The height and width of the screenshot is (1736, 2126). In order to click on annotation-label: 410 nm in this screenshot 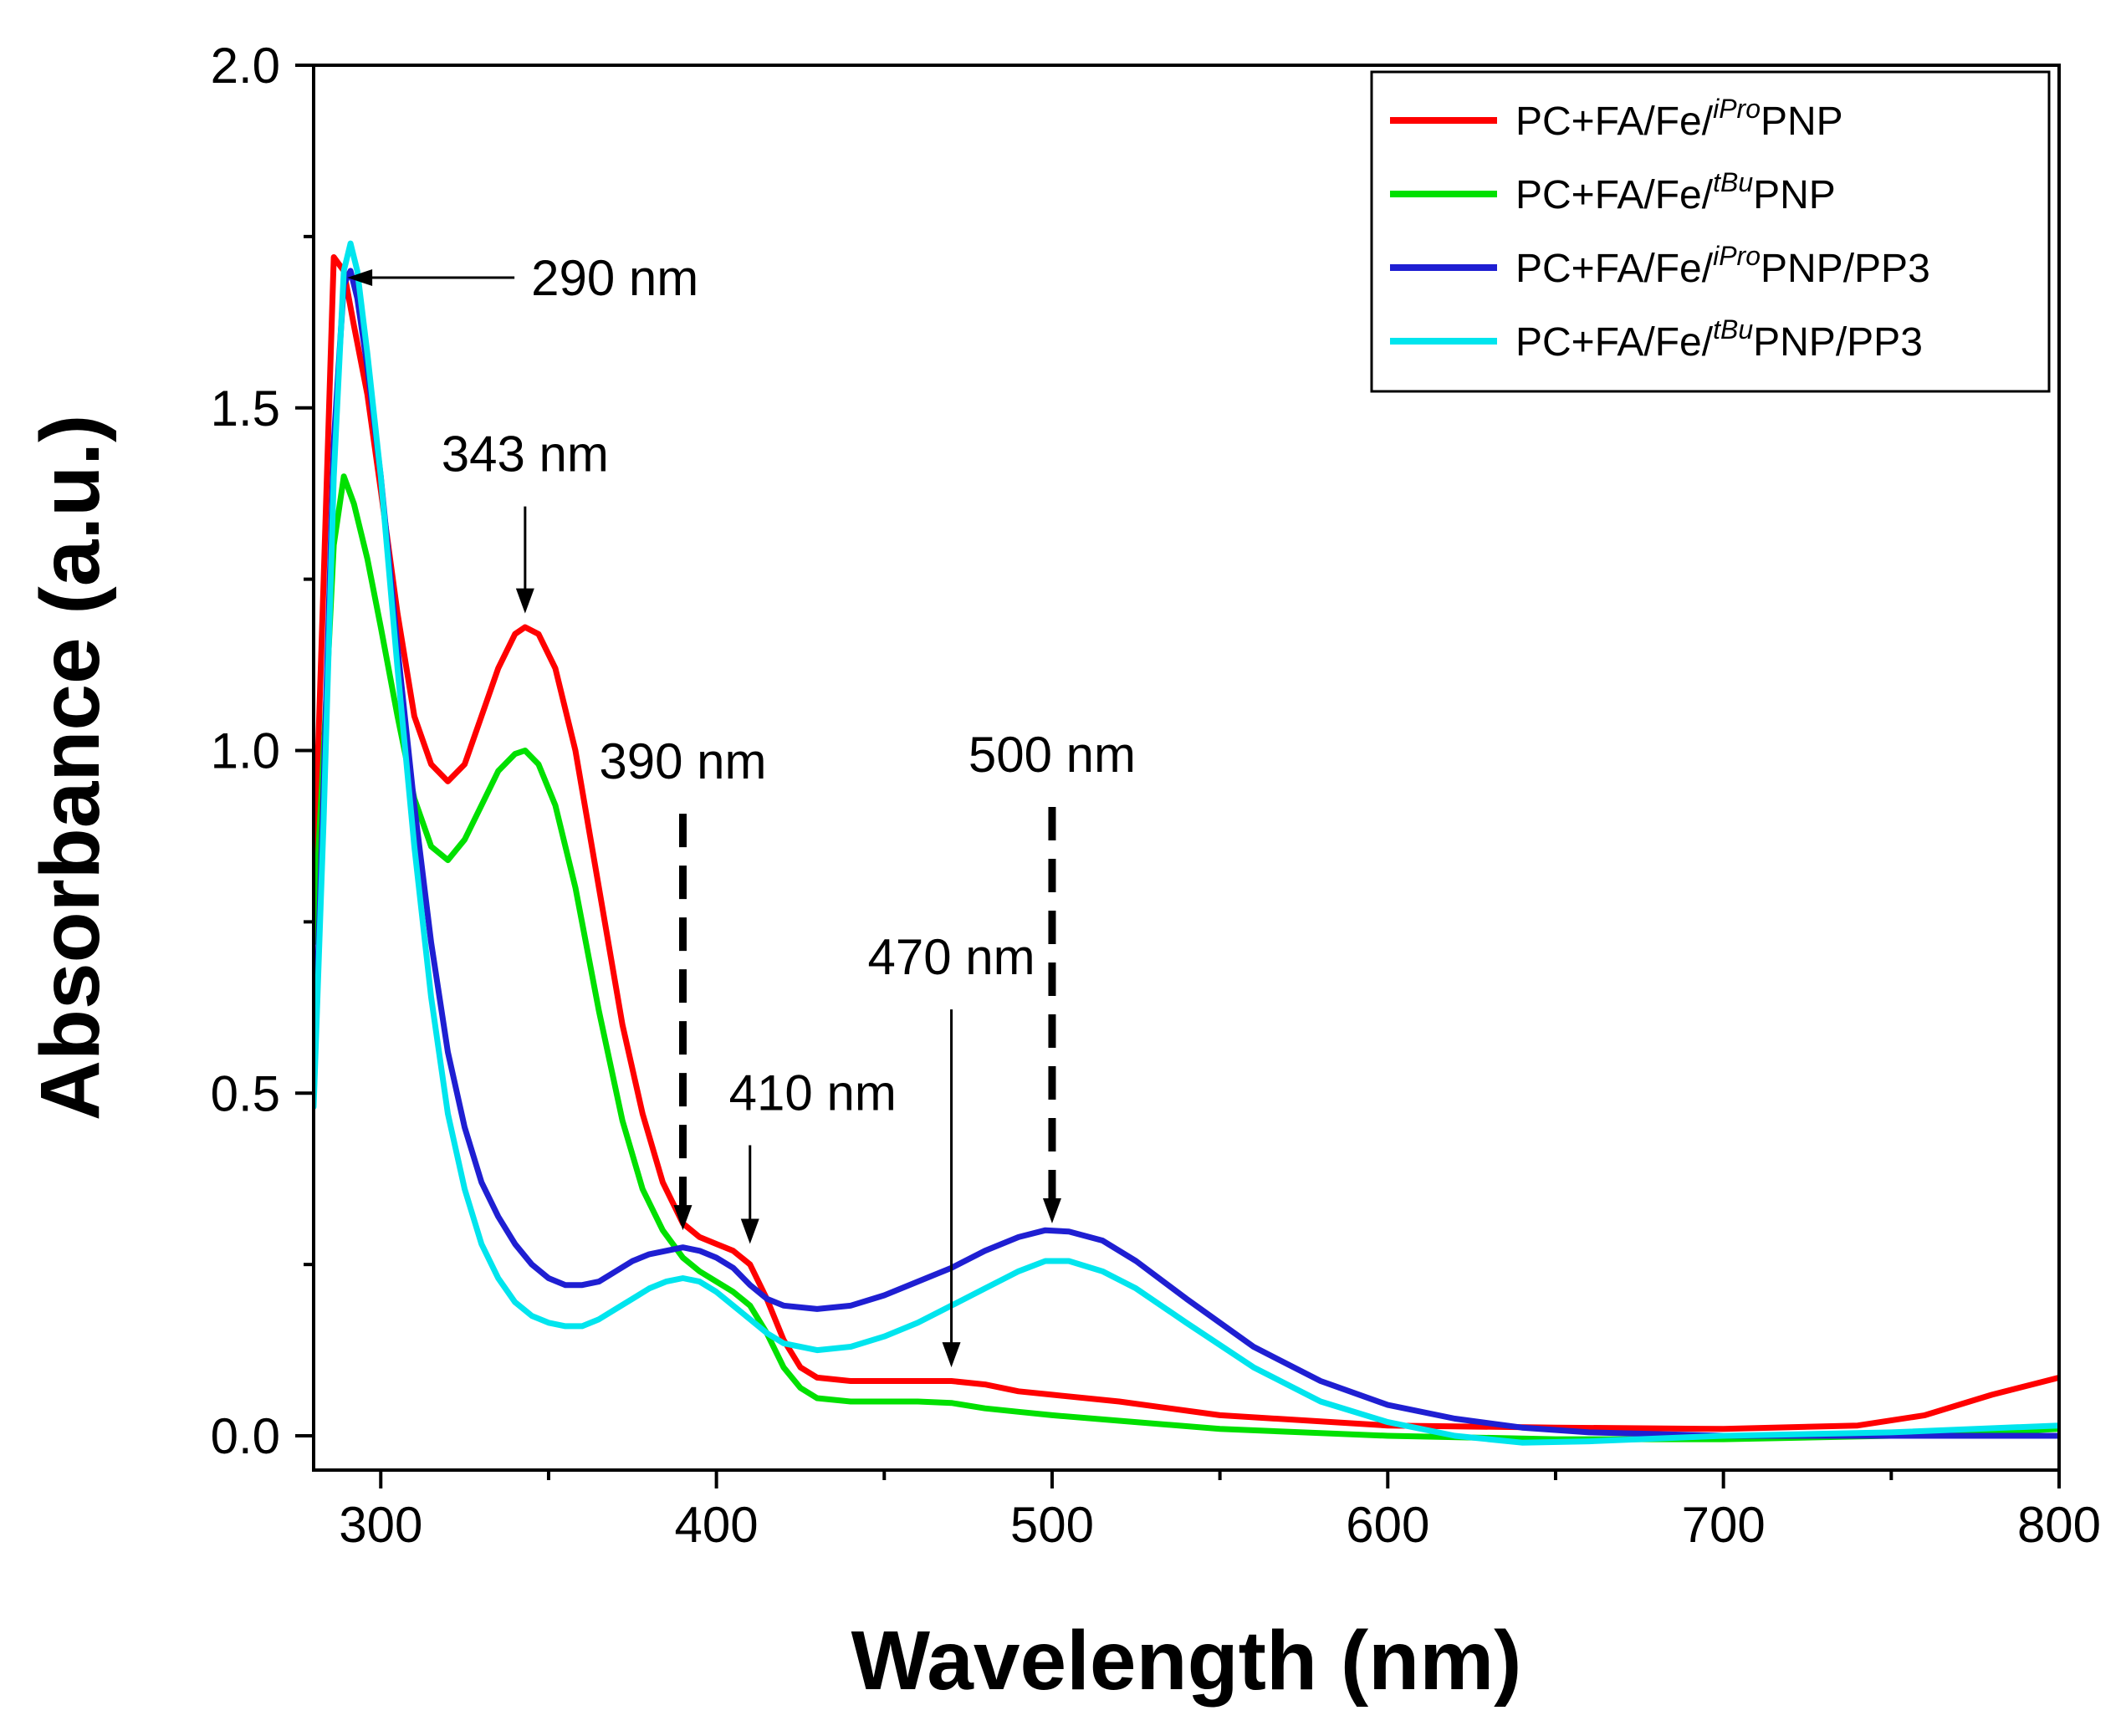, I will do `click(813, 1093)`.